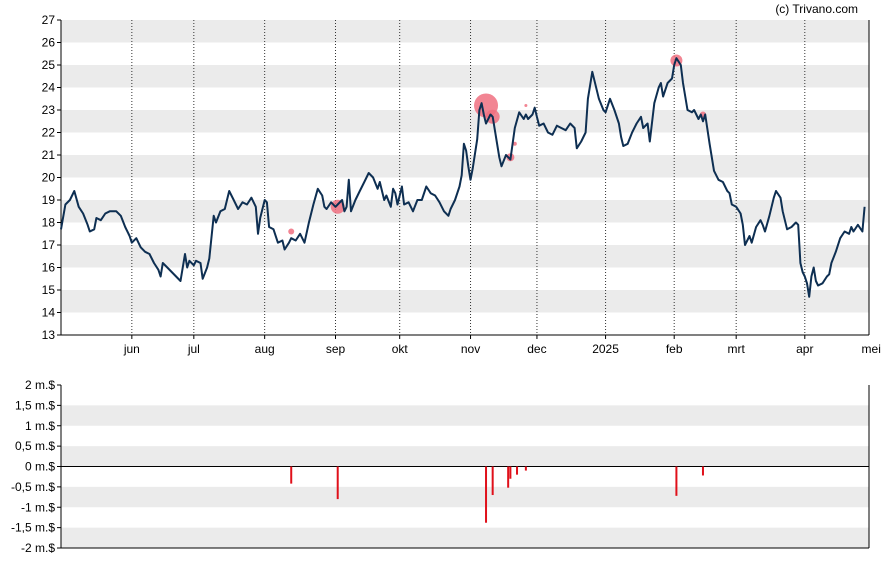  Describe the element at coordinates (470, 349) in the screenshot. I see `x-tick-label: nov` at that location.